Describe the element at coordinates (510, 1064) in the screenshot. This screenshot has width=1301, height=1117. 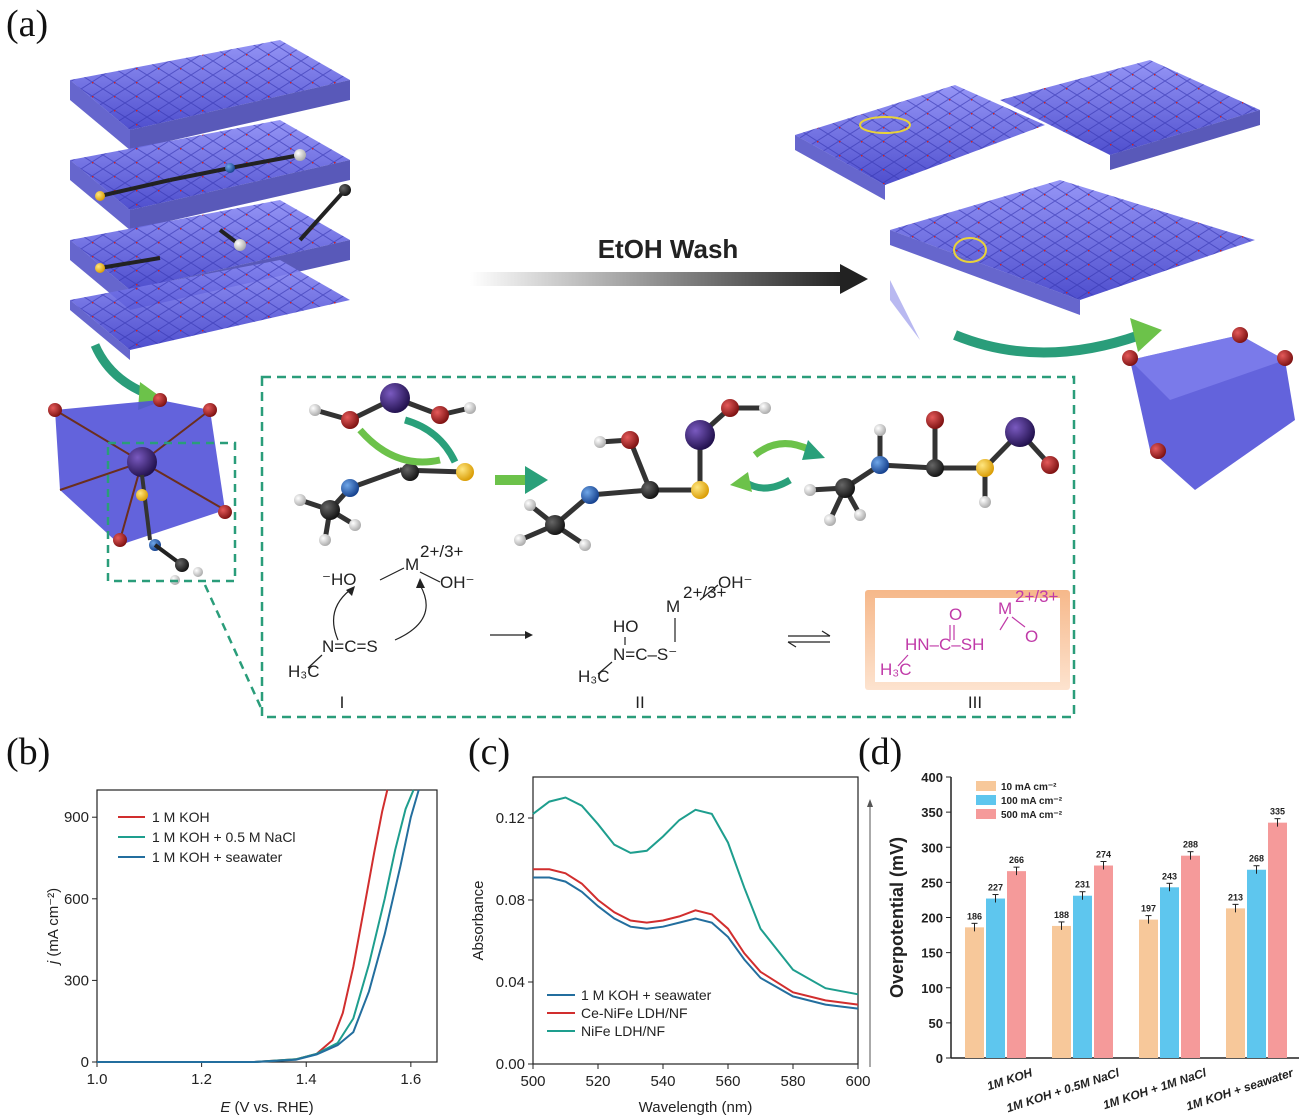
I see `y-tick-label: 0.00` at that location.